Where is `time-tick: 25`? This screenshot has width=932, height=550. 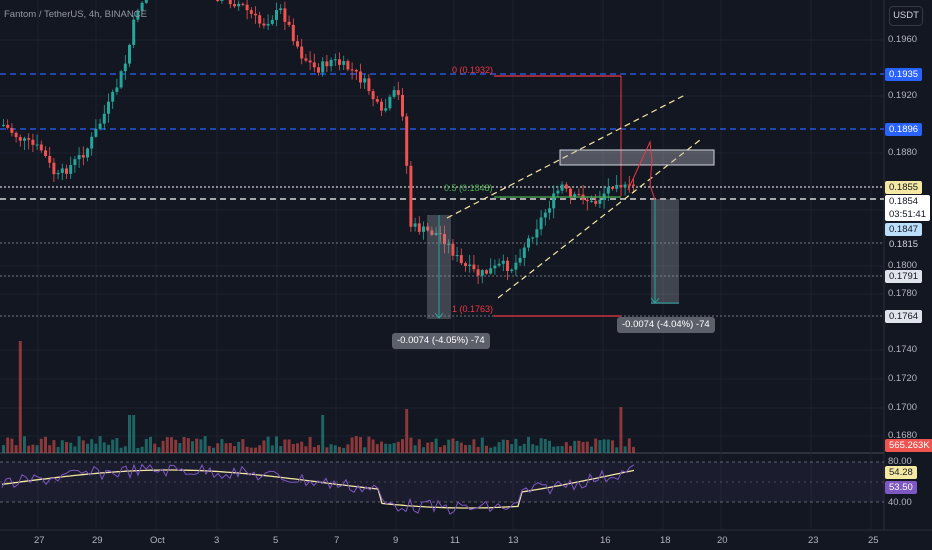 time-tick: 25 is located at coordinates (873, 540).